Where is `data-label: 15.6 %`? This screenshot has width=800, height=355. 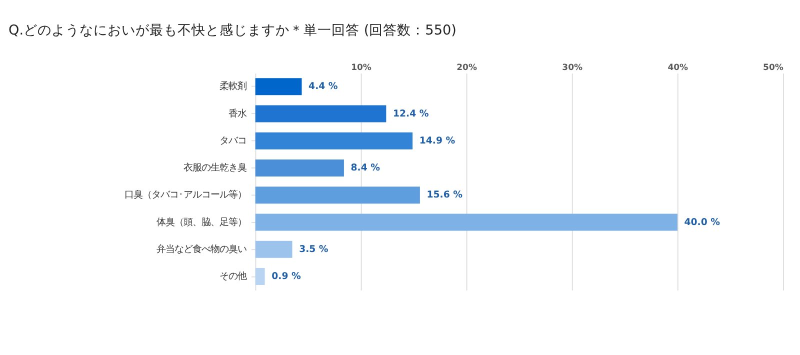 data-label: 15.6 % is located at coordinates (445, 195).